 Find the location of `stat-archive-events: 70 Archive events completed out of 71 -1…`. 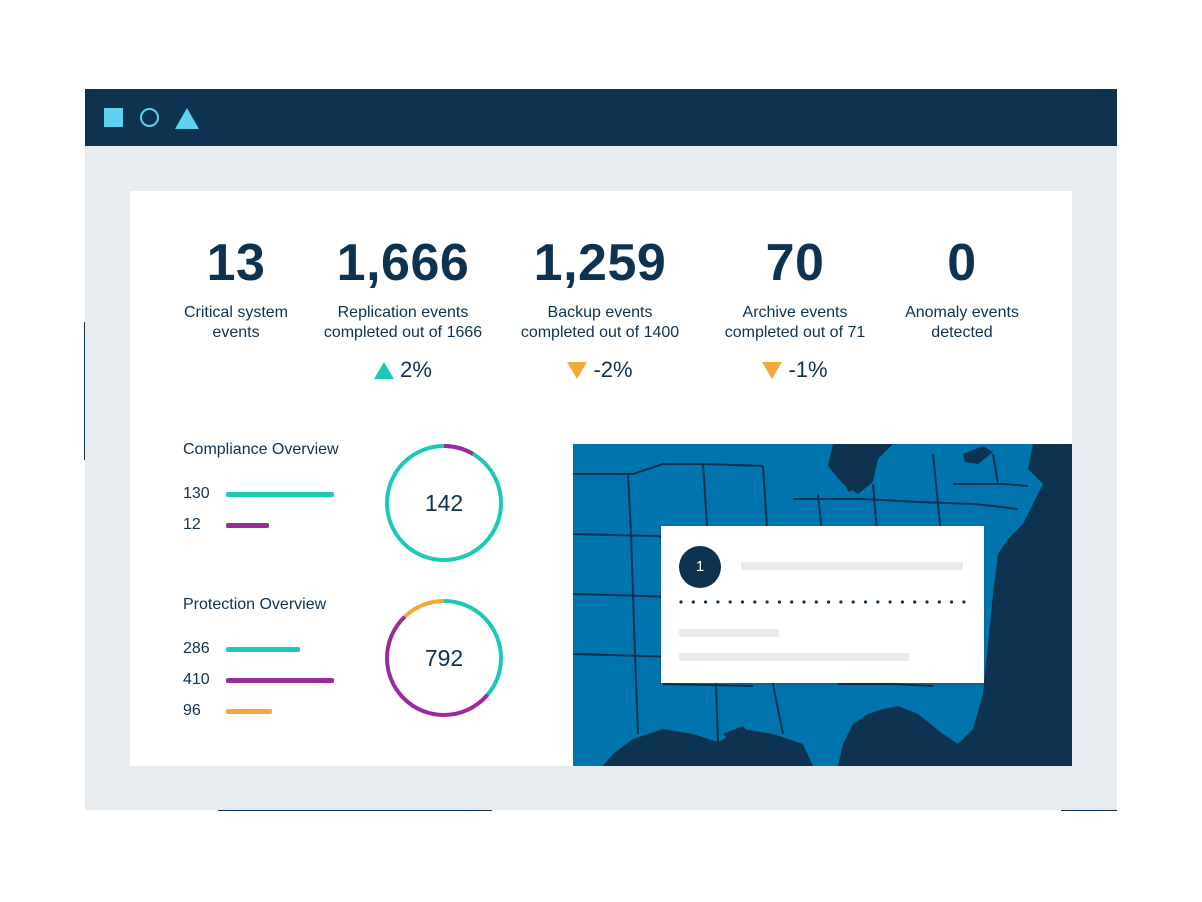

stat-archive-events: 70 Archive events completed out of 71 -1… is located at coordinates (795, 307).